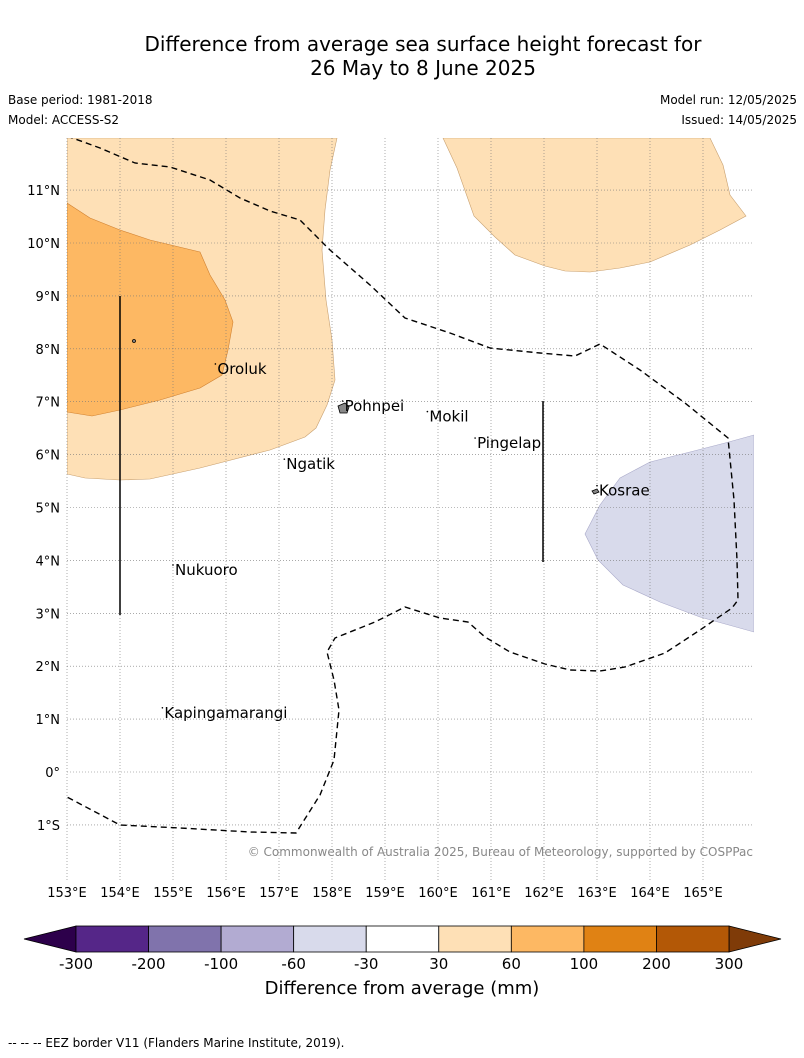 The height and width of the screenshot is (1058, 804). I want to click on lat-tick-label: 5°N, so click(48, 509).